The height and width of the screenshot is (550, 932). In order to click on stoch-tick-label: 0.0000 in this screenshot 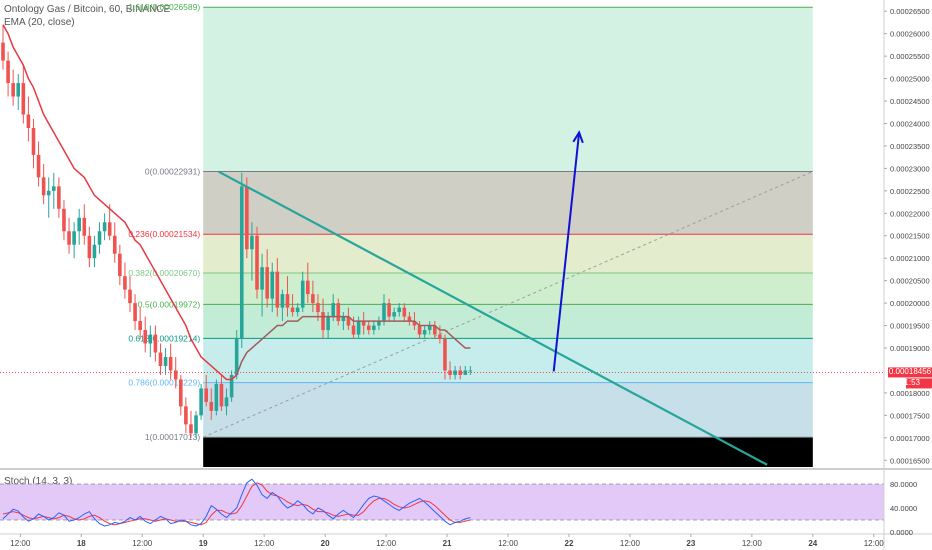, I will do `click(901, 532)`.